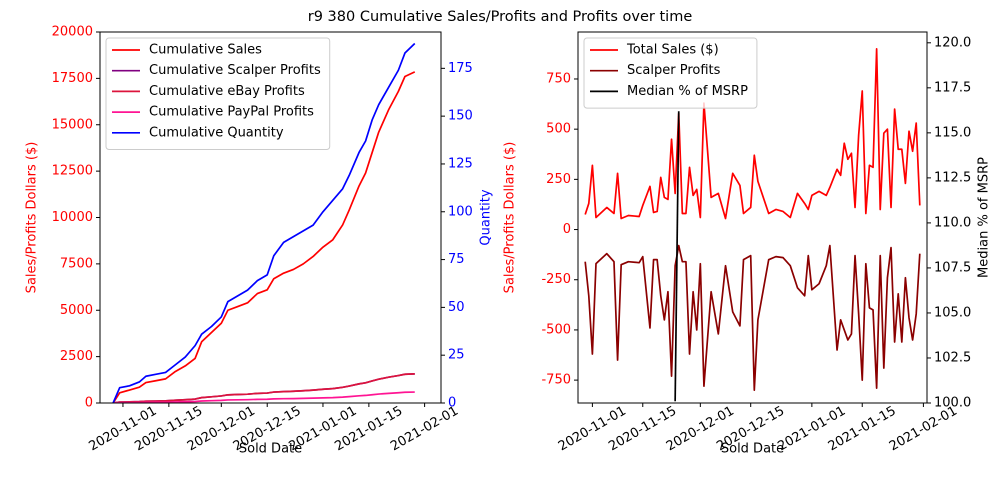 This screenshot has width=1000, height=500. Describe the element at coordinates (952, 222) in the screenshot. I see `y2-tick-label: 110.0` at that location.